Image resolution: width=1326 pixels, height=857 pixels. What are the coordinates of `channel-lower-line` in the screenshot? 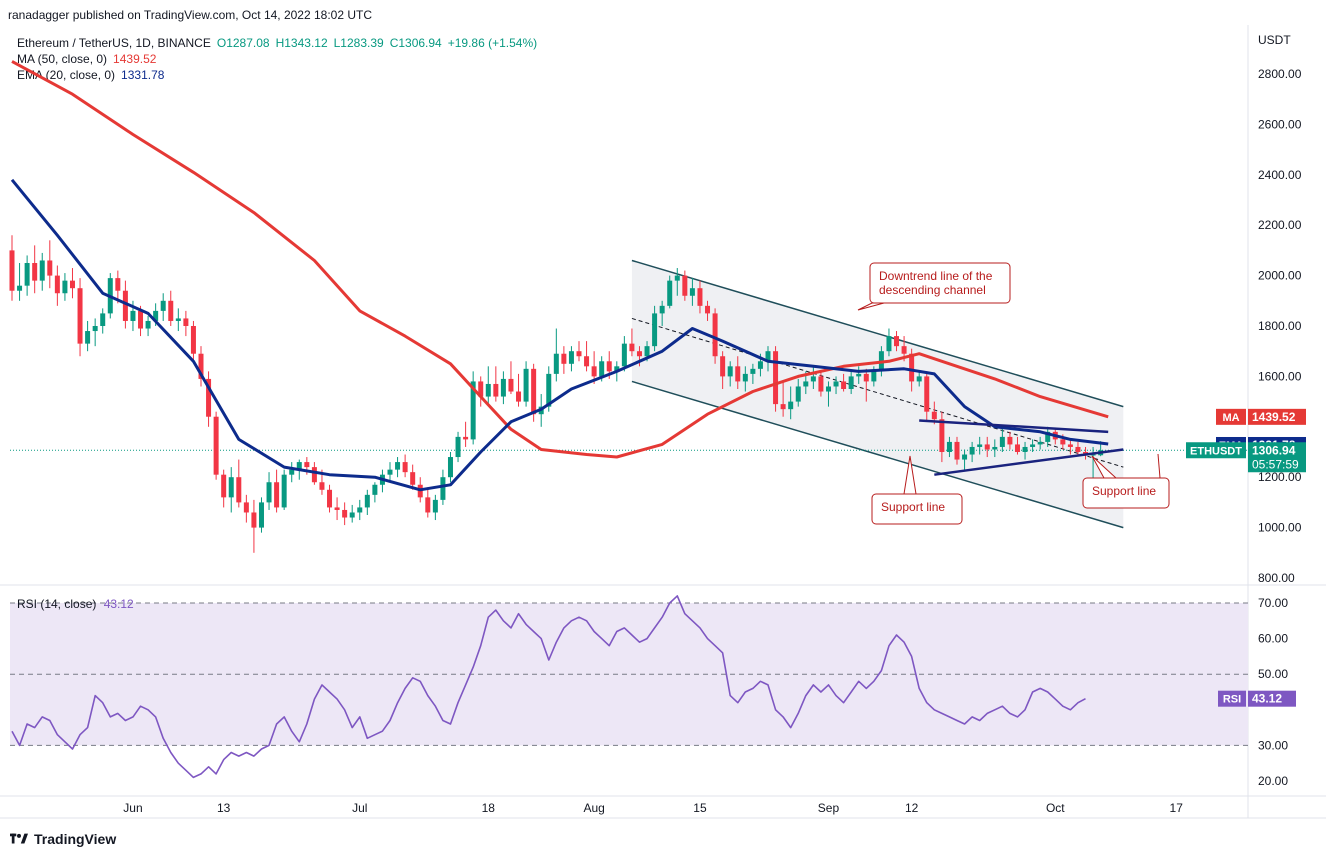 It's located at (877, 454).